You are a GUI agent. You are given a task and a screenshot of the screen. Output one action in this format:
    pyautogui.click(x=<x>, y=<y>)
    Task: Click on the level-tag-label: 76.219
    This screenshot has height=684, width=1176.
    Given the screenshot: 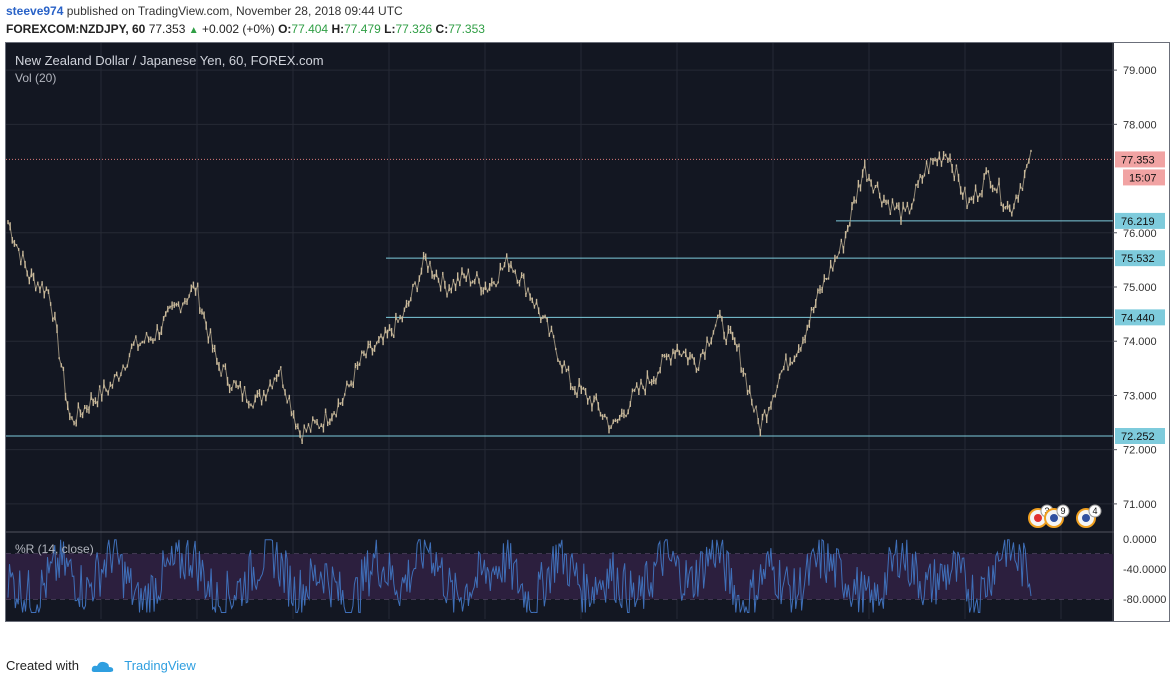 What is the action you would take?
    pyautogui.click(x=1138, y=222)
    